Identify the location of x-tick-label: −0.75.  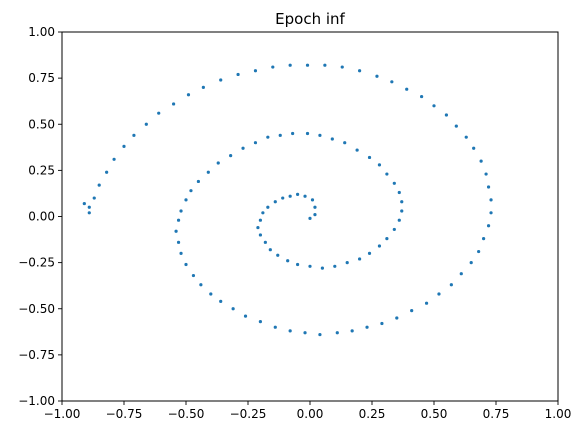
(124, 414).